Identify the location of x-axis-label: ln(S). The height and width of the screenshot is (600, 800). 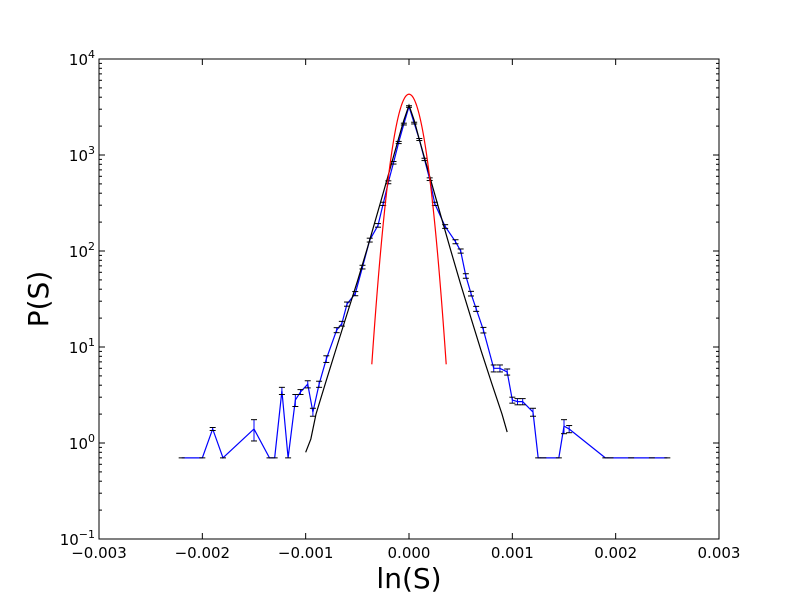
(408, 578).